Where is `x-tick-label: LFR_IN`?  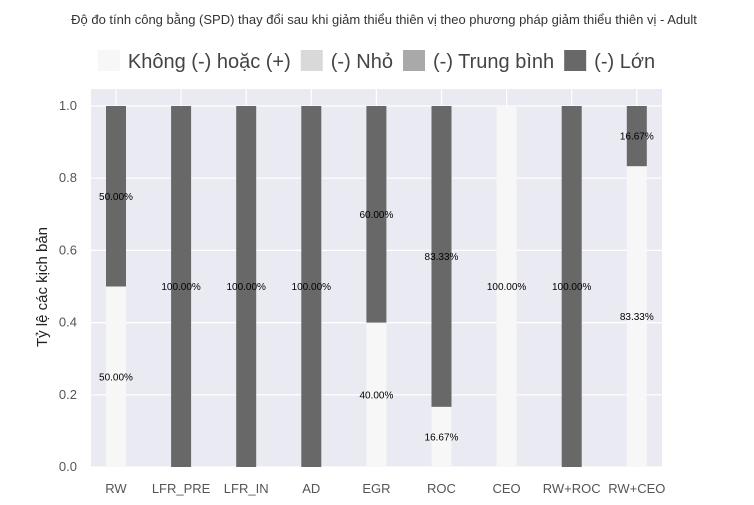
x-tick-label: LFR_IN is located at coordinates (246, 488).